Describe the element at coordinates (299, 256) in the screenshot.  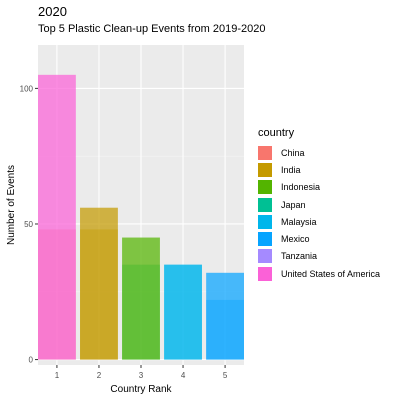
I see `legend-label: Tanzania` at that location.